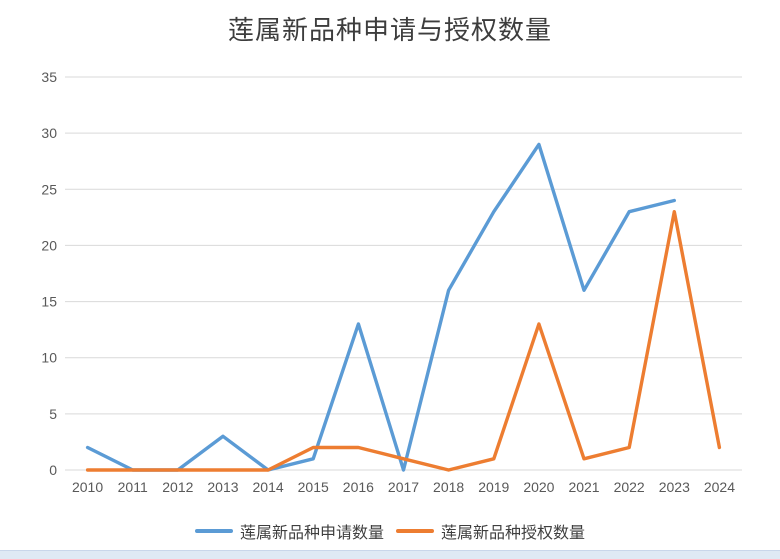 Image resolution: width=780 pixels, height=559 pixels. What do you see at coordinates (513, 533) in the screenshot?
I see `legend-label: 莲属新品种授权数量` at bounding box center [513, 533].